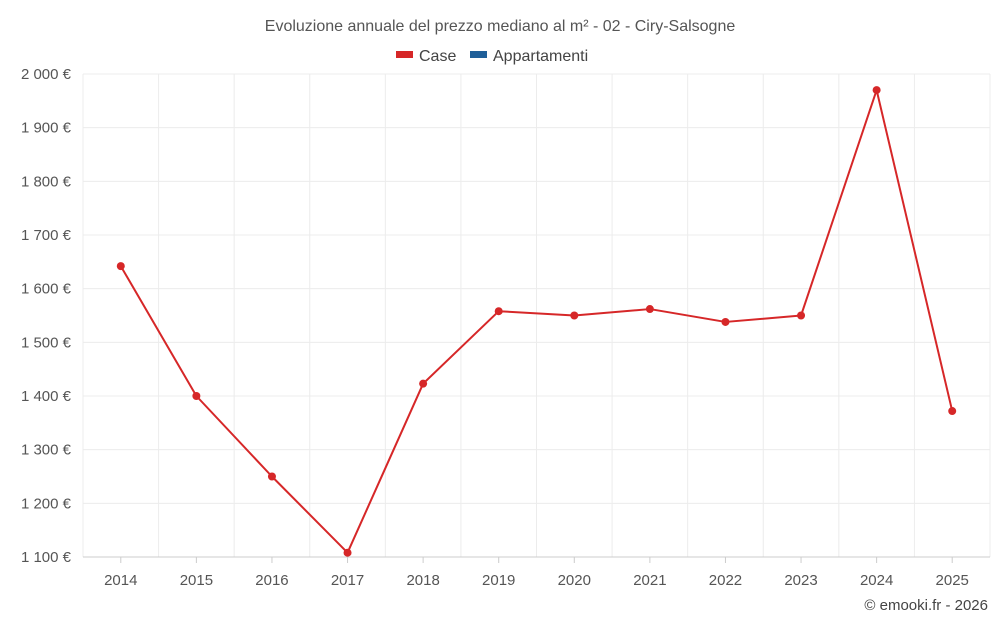 Image resolution: width=1000 pixels, height=625 pixels. Describe the element at coordinates (498, 580) in the screenshot. I see `x-tick-label: 2019` at that location.